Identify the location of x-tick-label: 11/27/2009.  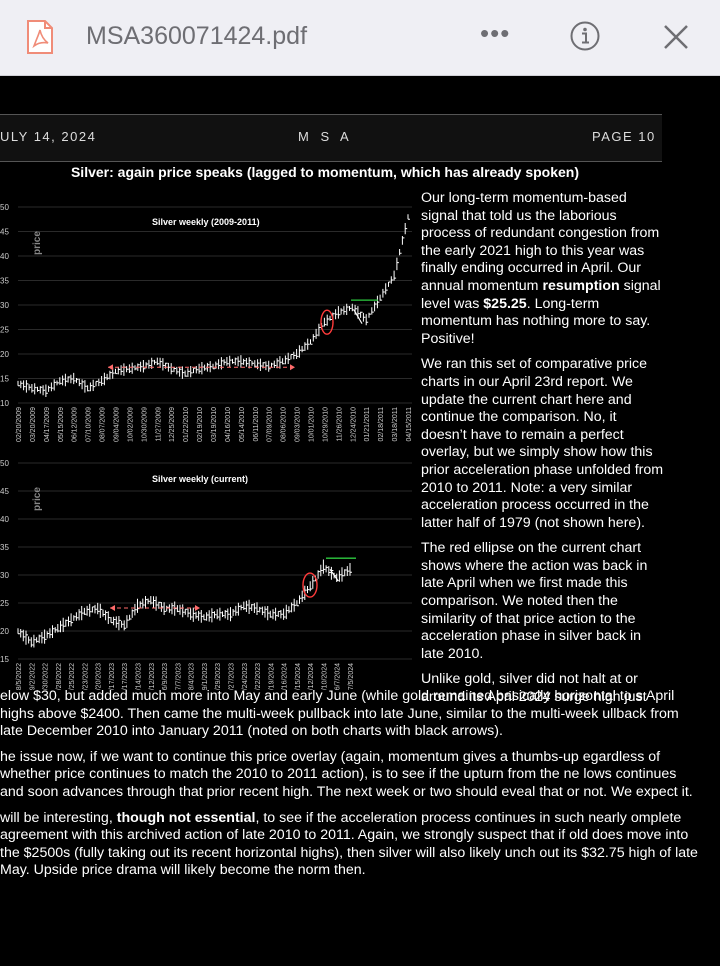
(158, 424).